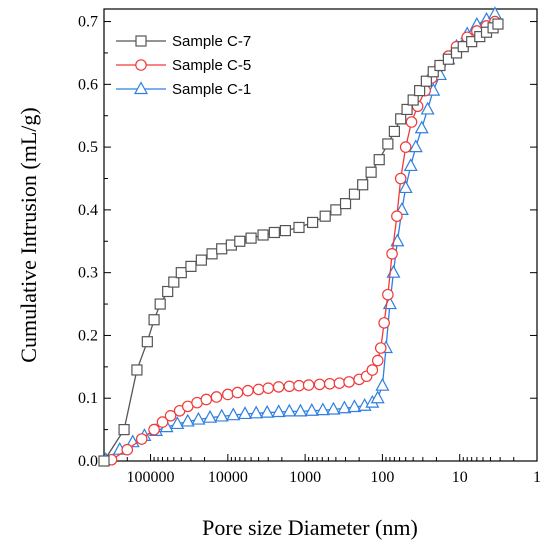 The height and width of the screenshot is (550, 542). What do you see at coordinates (382, 477) in the screenshot?
I see `x-tick-label: 100` at bounding box center [382, 477].